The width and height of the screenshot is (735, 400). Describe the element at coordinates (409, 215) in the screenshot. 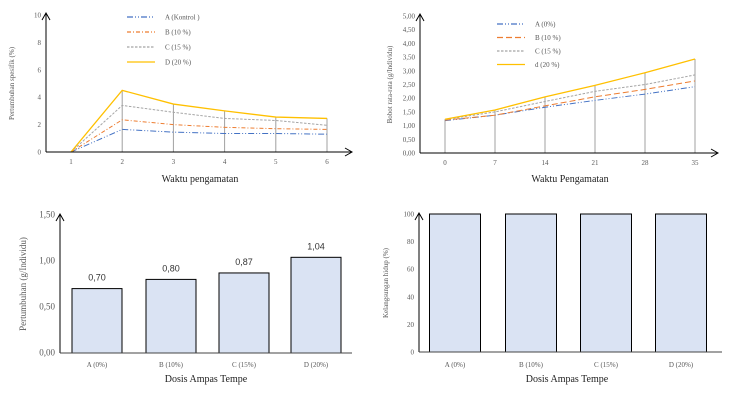

I see `y-tick-label: 100` at that location.